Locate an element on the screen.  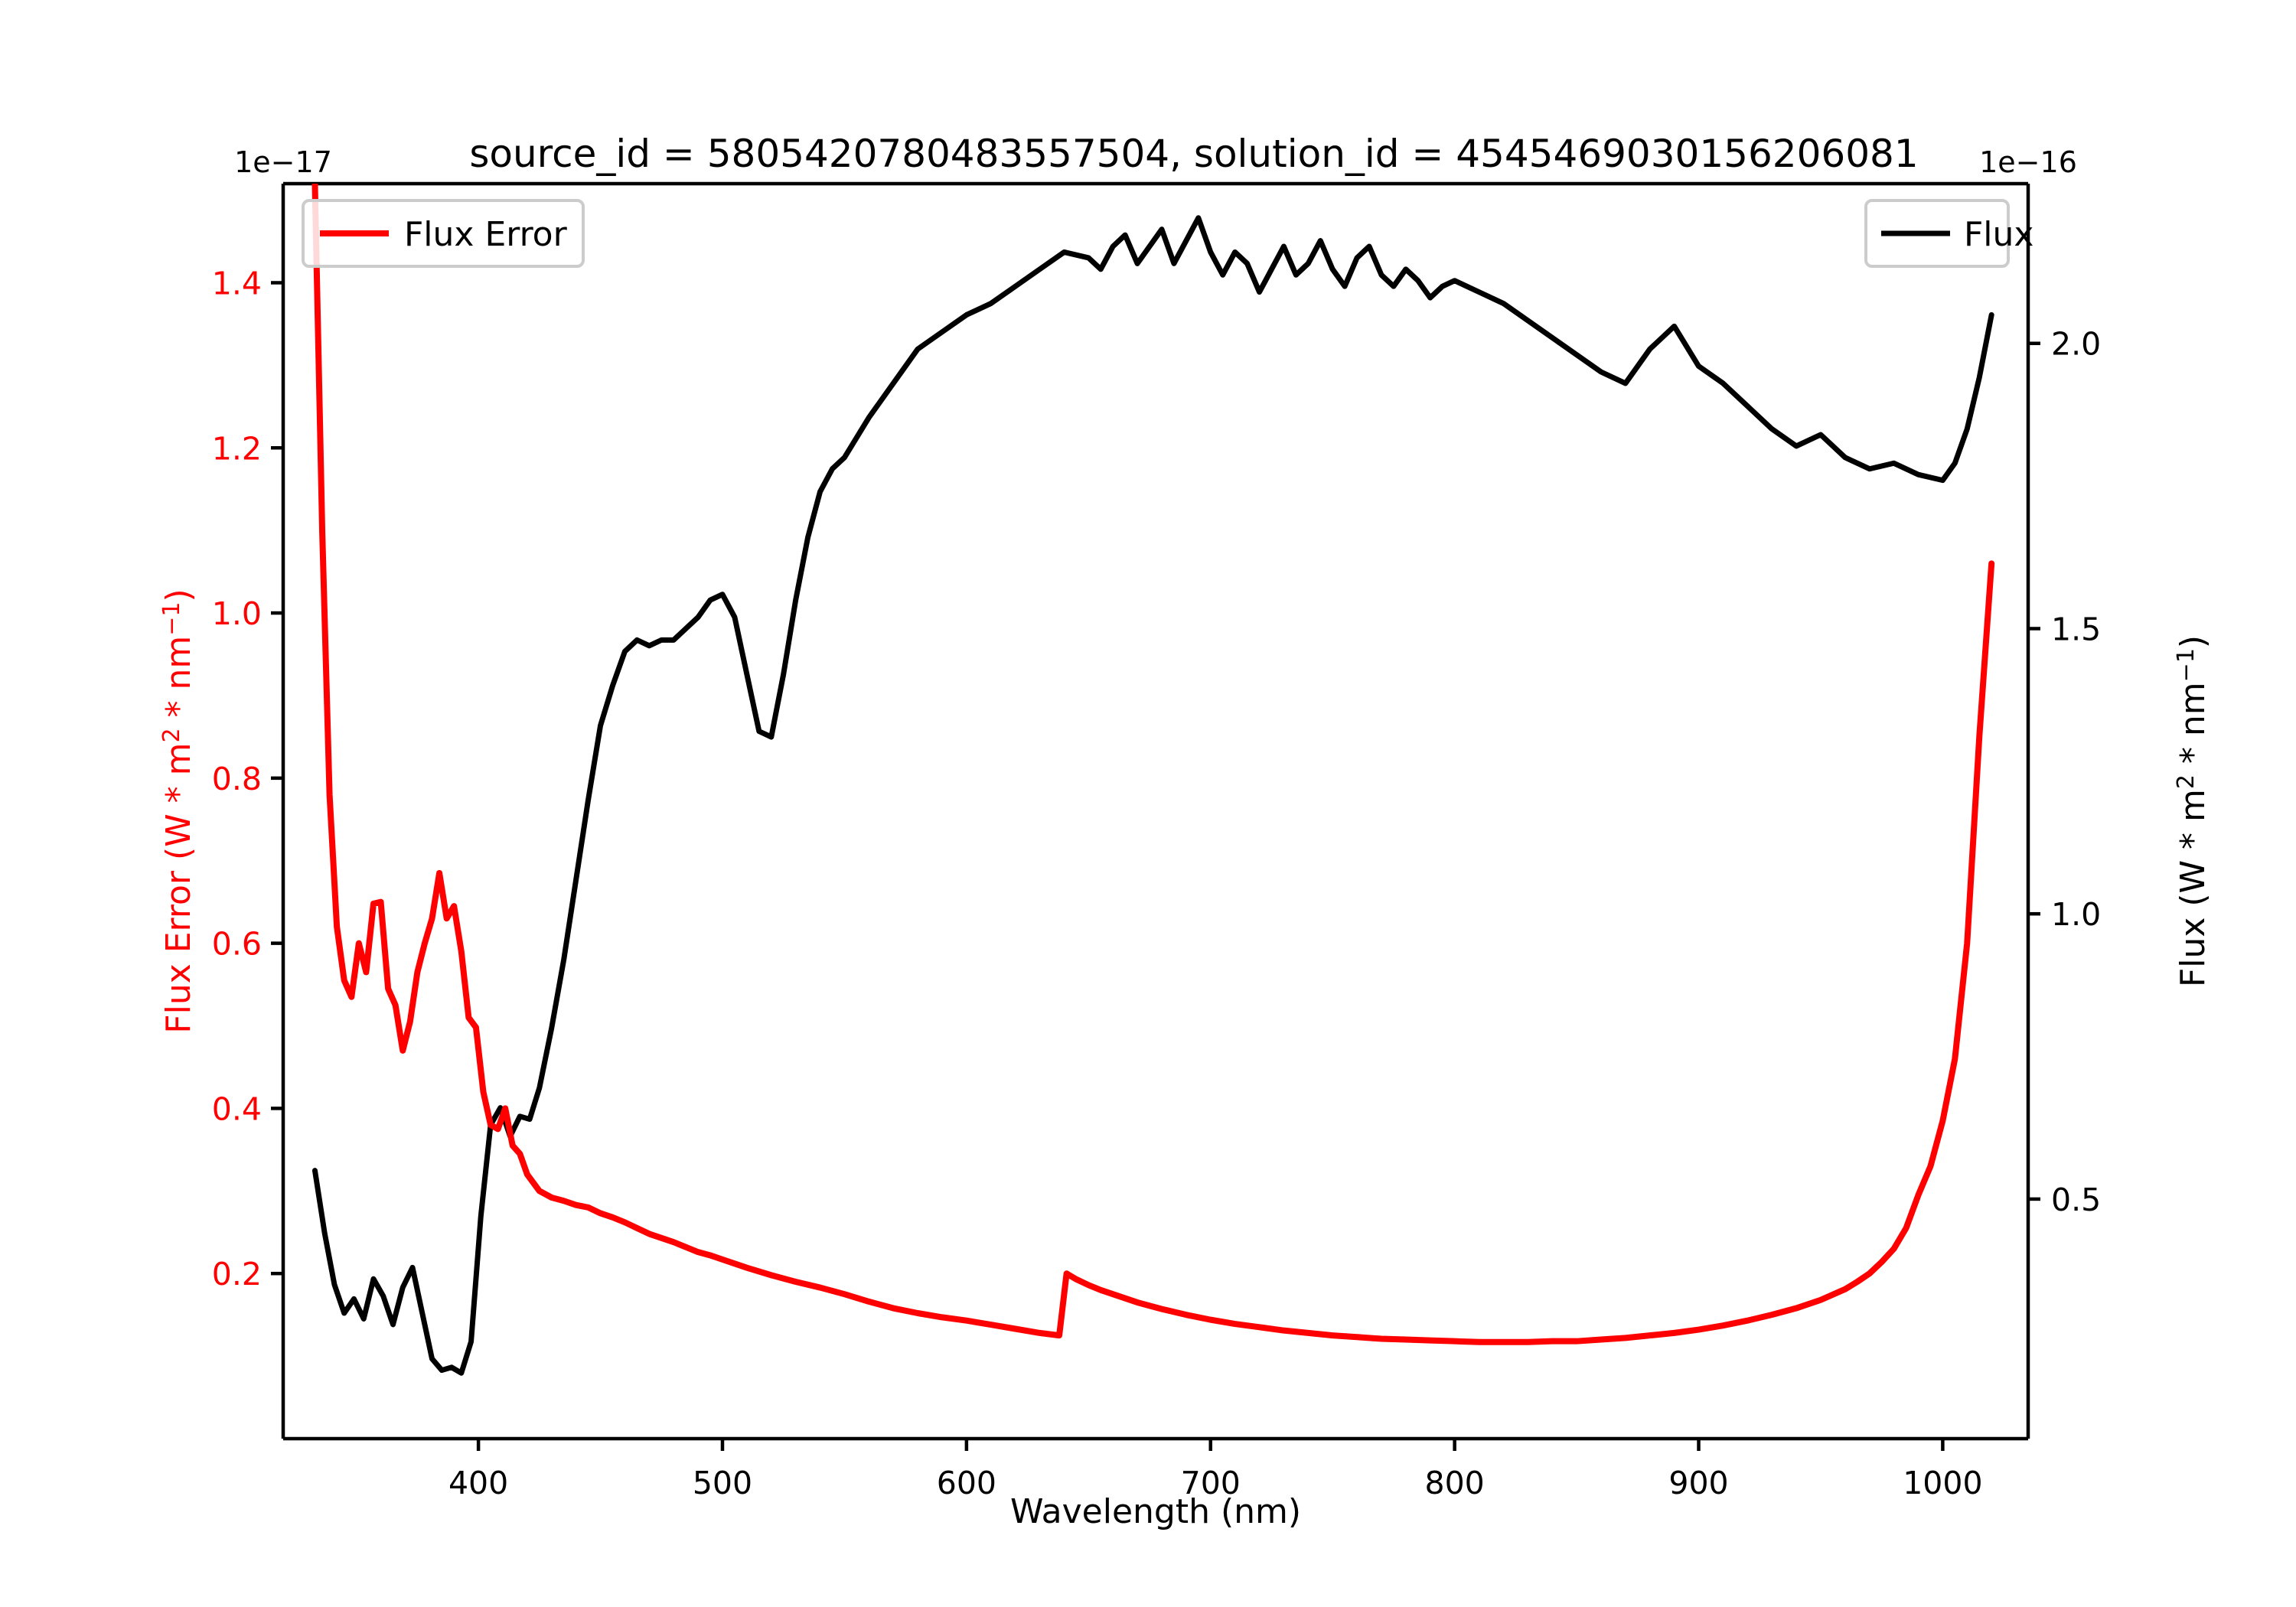
y-left-label-sup-2: 2 is located at coordinates (171, 735).